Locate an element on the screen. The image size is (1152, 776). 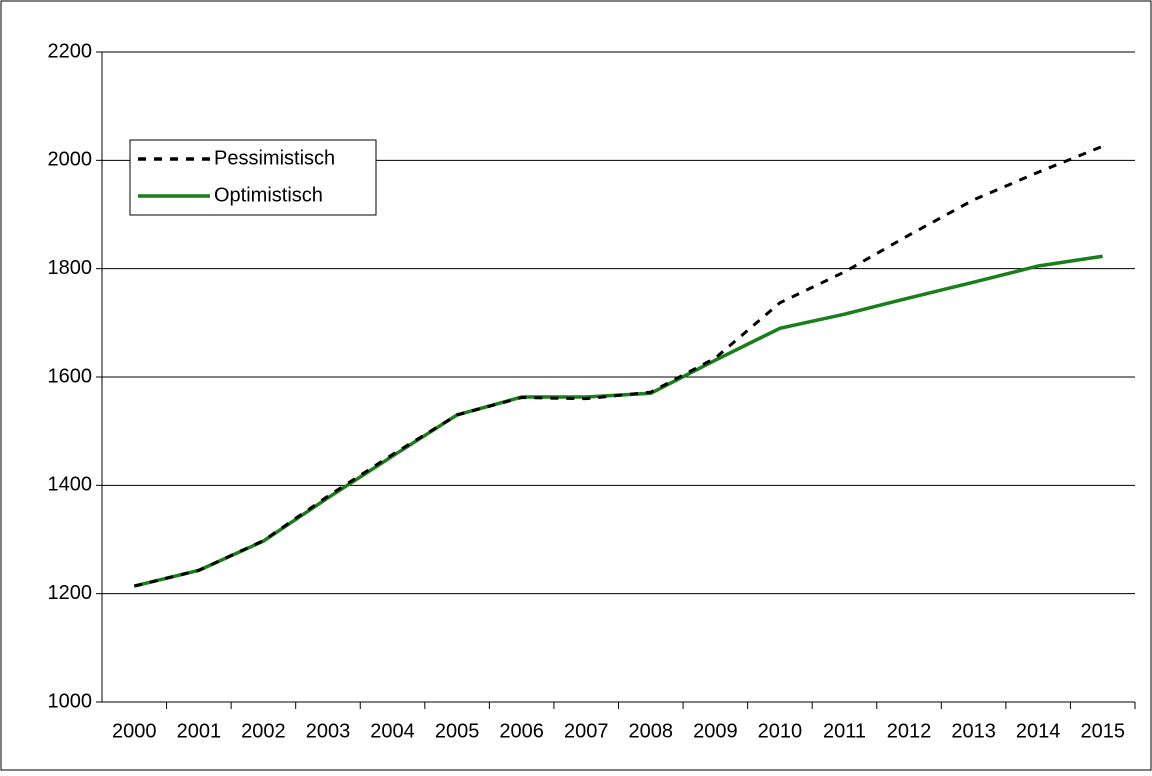
x-tick-label: 2012 is located at coordinates (909, 731).